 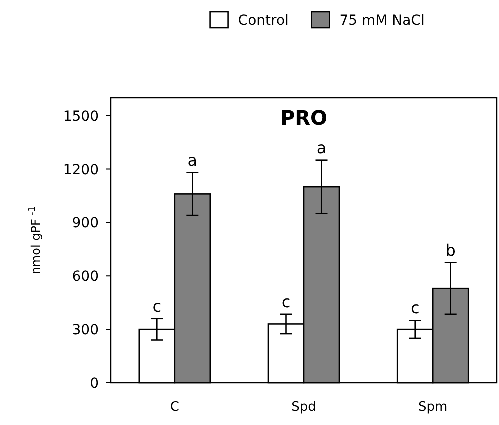 I want to click on y-tick-label: 0, so click(x=94, y=384).